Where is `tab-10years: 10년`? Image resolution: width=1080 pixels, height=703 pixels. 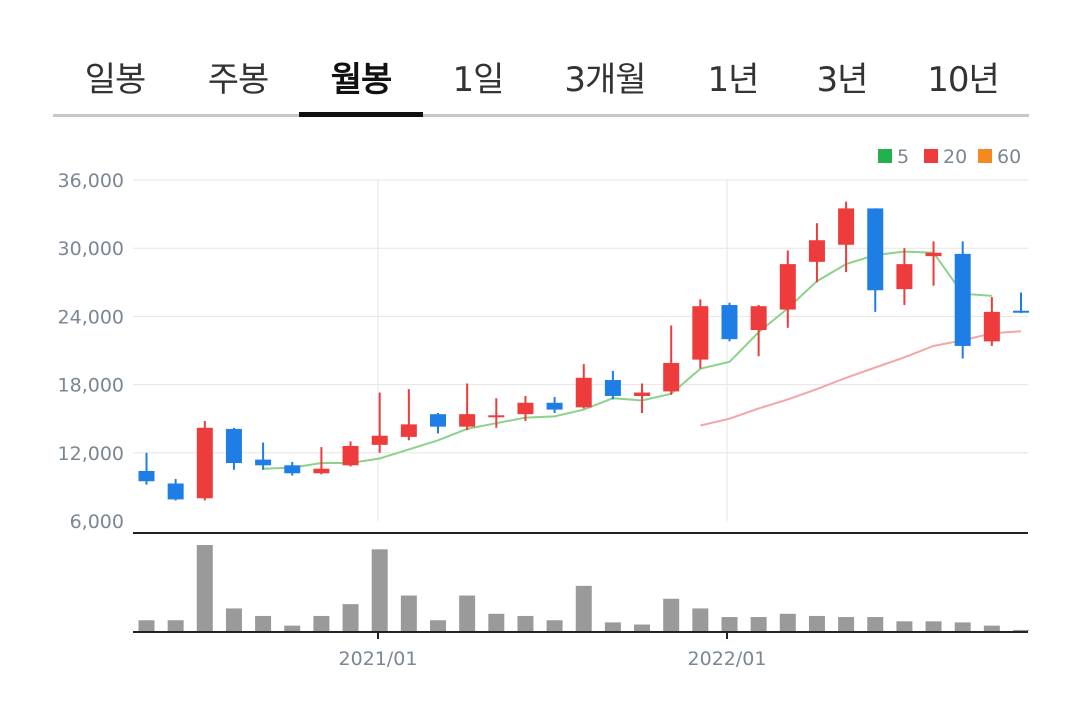 tab-10years: 10년 is located at coordinates (963, 80).